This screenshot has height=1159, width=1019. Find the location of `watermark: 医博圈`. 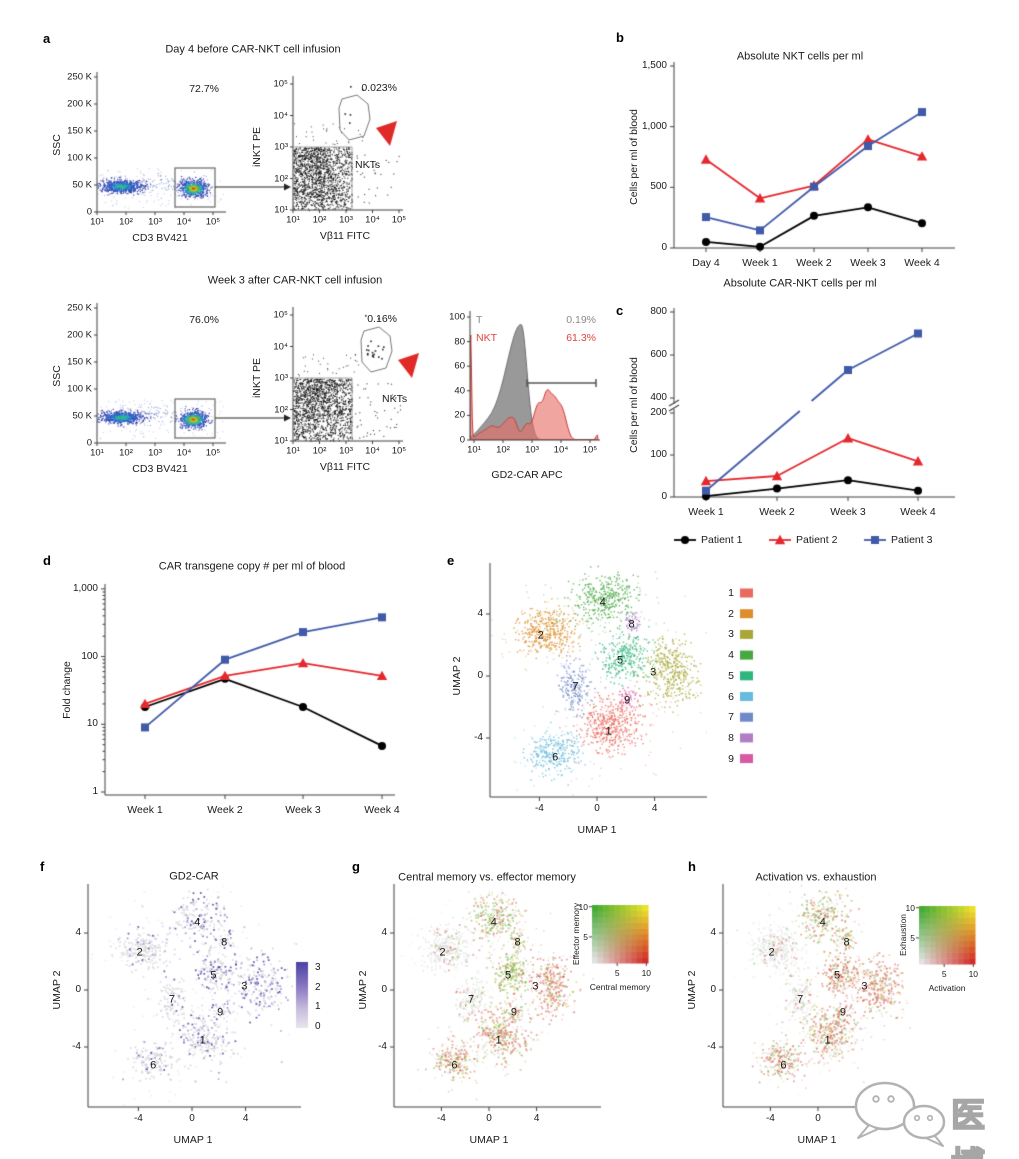

watermark: 医博圈 is located at coordinates (932, 1118).